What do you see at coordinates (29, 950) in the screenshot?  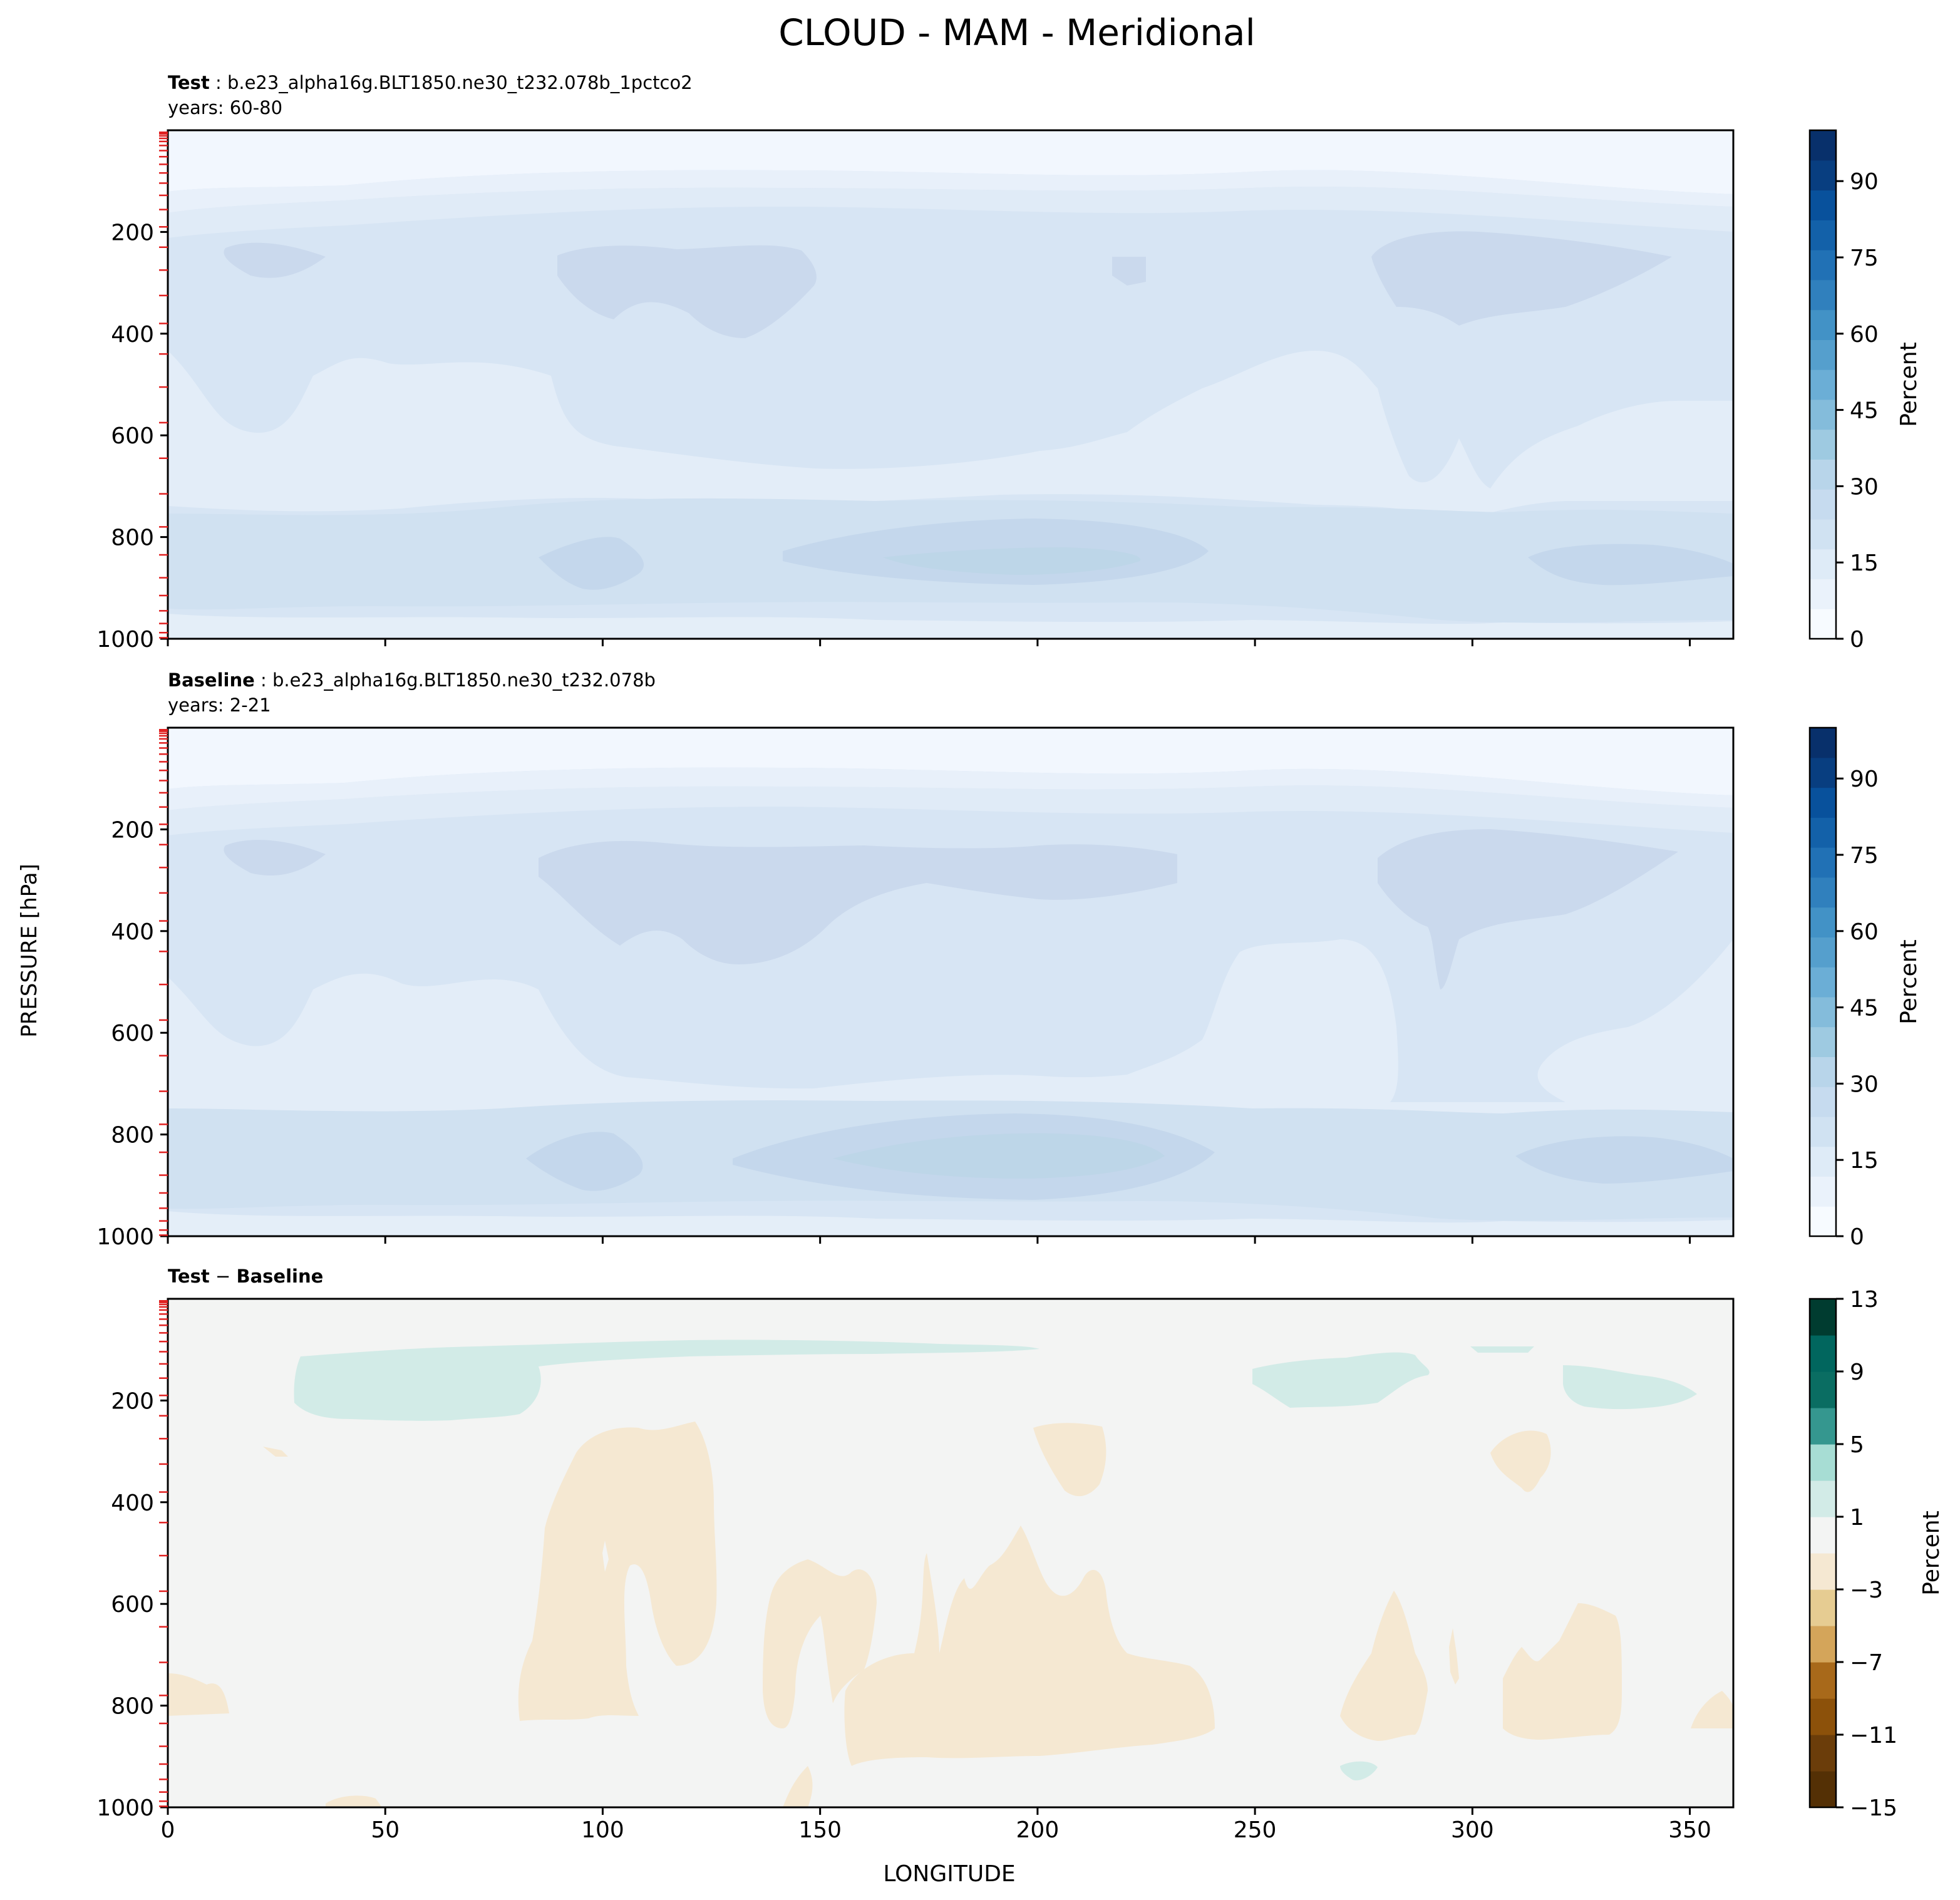 I see `y-axis-label: PRESSURE [hPa]` at bounding box center [29, 950].